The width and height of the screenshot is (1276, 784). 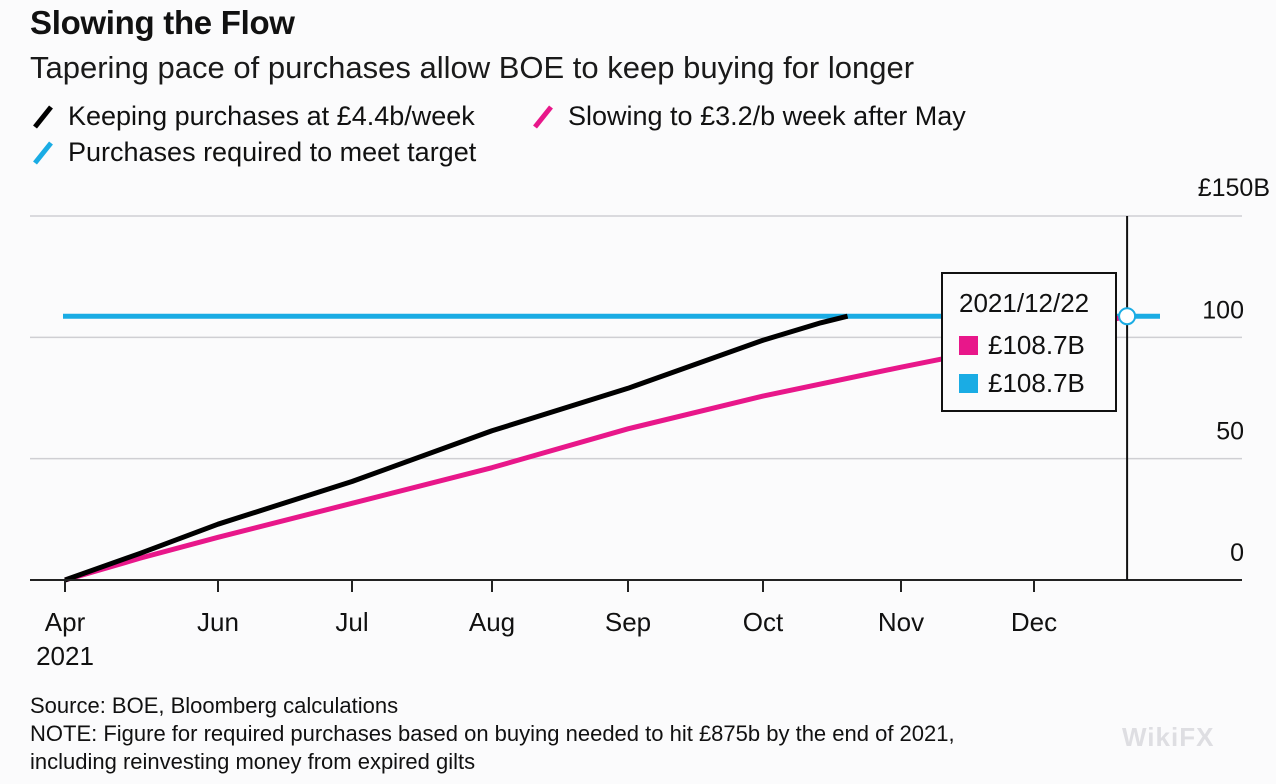 I want to click on y-tick-label: 0, so click(x=1237, y=553).